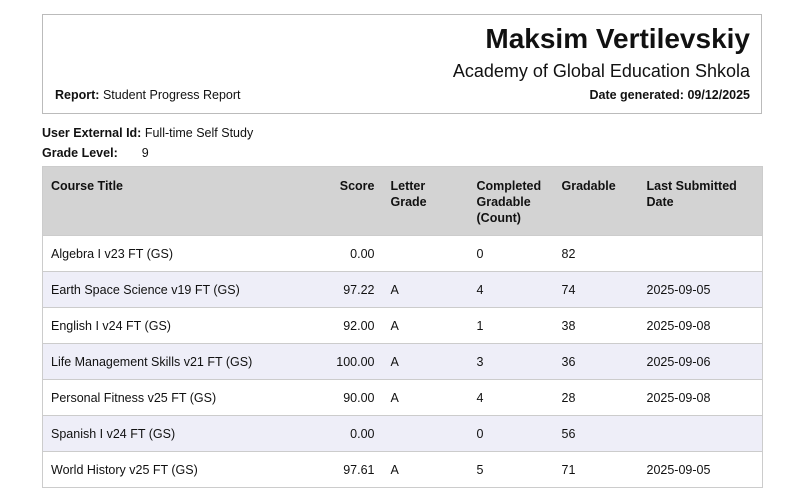  I want to click on column-header: Last Submitted Date, so click(700, 201).